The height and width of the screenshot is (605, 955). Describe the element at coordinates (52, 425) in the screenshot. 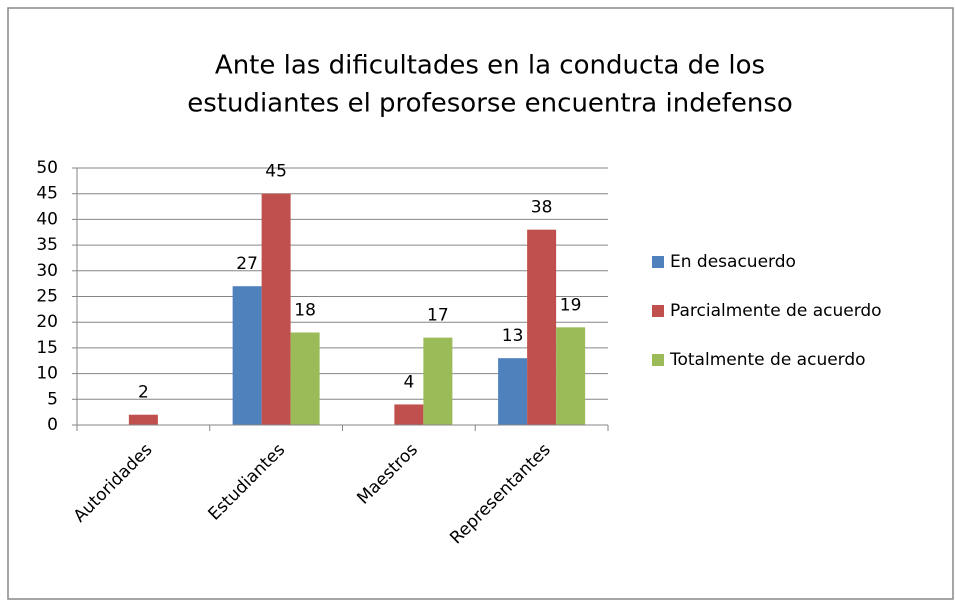

I see `y-tick-label: 0` at that location.